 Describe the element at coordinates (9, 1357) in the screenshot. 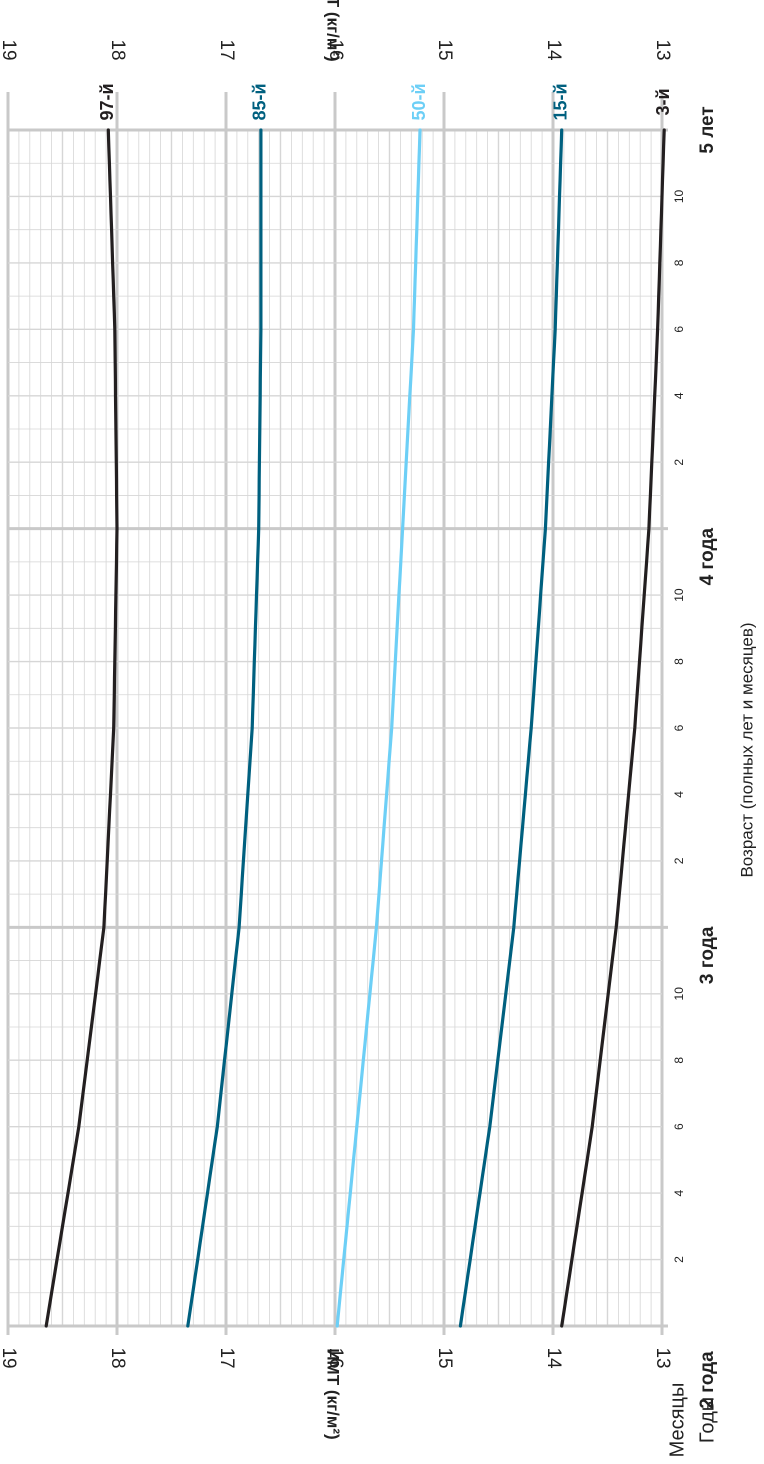

I see `bmi-tick-label-bottom: 19` at that location.